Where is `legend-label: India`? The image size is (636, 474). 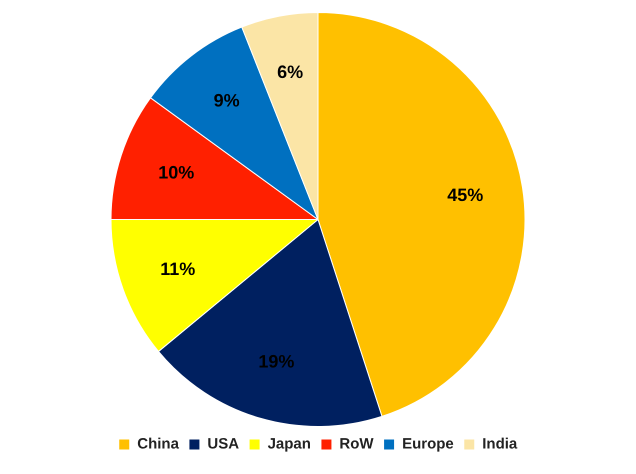
legend-label: India is located at coordinates (500, 444).